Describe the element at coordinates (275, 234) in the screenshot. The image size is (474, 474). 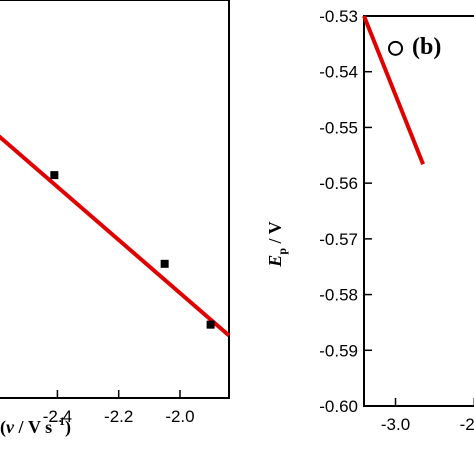
I see `panel-b-y-axis-unit: / V` at that location.